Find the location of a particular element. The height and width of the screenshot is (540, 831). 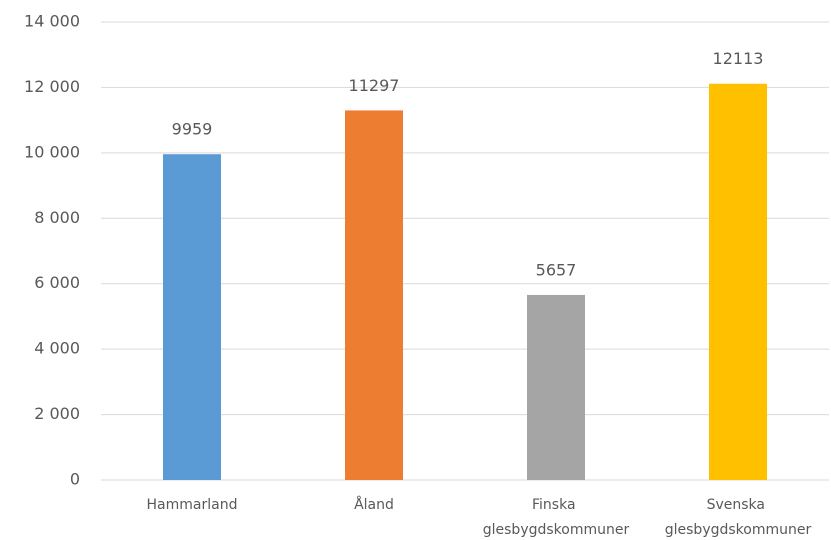

value-label: 5657 is located at coordinates (556, 269).